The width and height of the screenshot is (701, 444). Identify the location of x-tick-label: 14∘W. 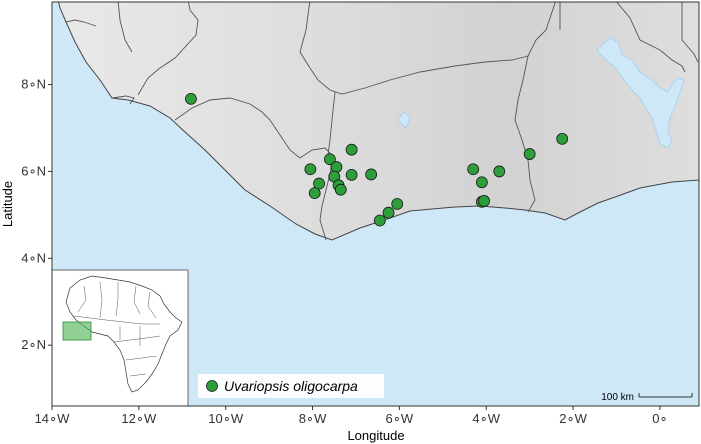
(53, 418).